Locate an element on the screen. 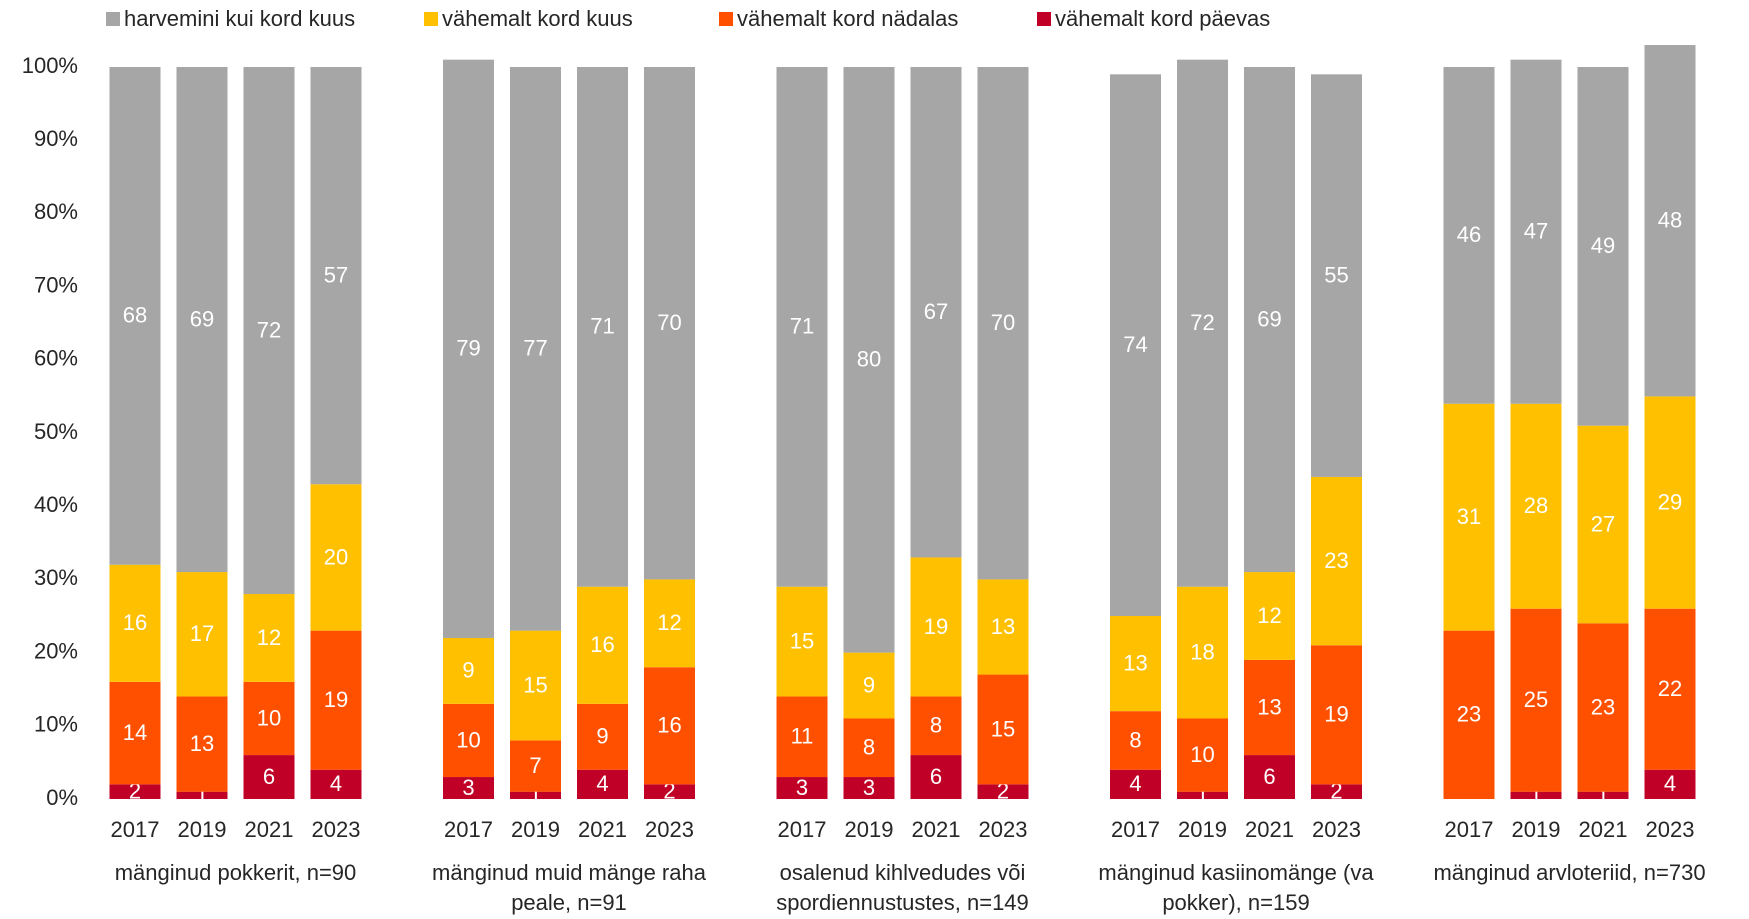 This screenshot has width=1749, height=919. y-tick-label: 80% is located at coordinates (56, 211).